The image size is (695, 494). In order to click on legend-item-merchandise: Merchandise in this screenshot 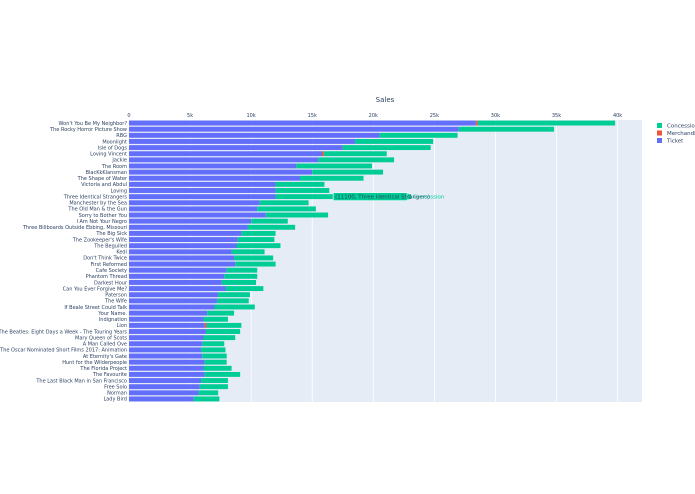, I will do `click(676, 134)`.